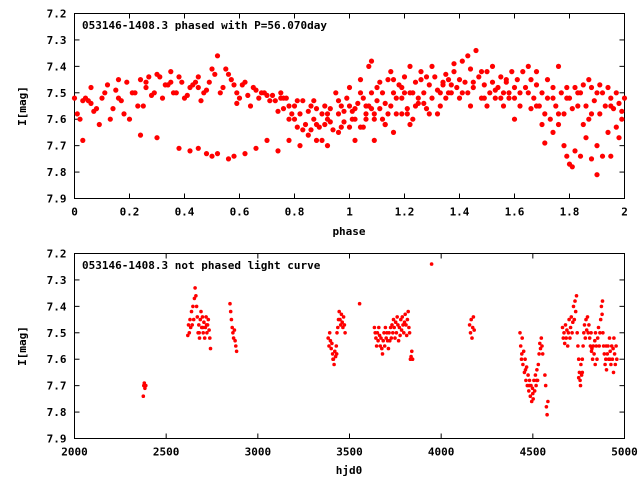 The image size is (640, 480). Describe the element at coordinates (240, 212) in the screenshot. I see `phased-x-tick-label: 0.6` at that location.